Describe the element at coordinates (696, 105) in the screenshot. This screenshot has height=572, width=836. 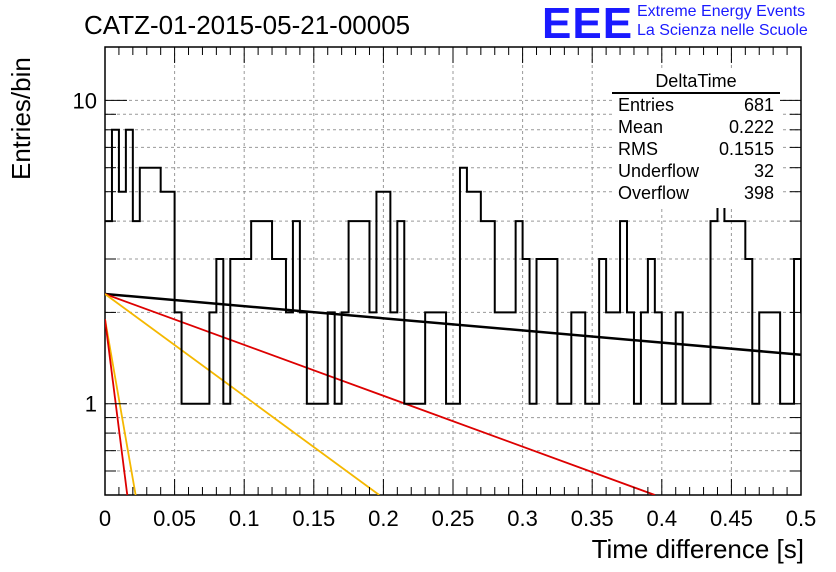
I see `stats-row-entries: Entries 681` at that location.